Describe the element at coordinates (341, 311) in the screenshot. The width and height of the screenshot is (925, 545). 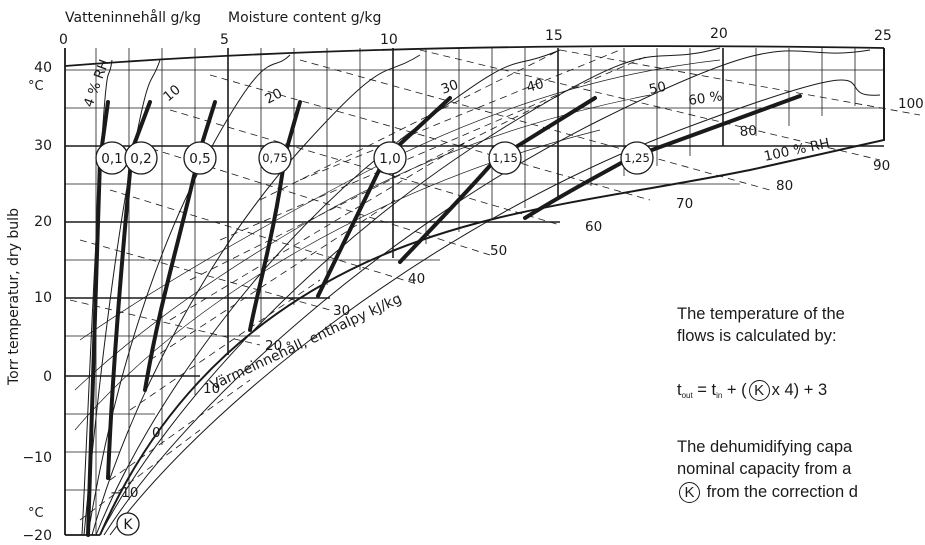
I see `edge-label: 30` at that location.